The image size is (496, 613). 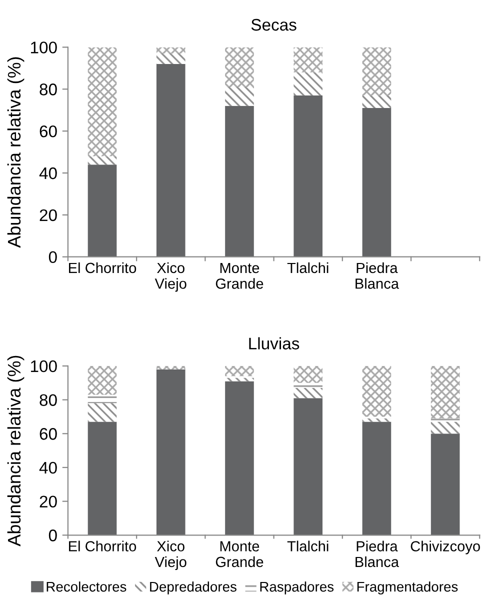 What do you see at coordinates (273, 24) in the screenshot?
I see `chart-title: Secas` at bounding box center [273, 24].